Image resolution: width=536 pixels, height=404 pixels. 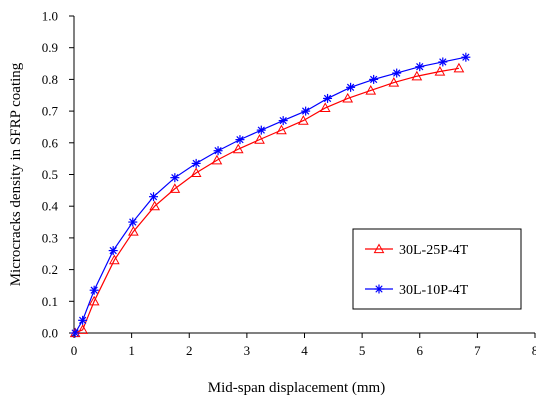 I want to click on legend-label: 30L-25P-4T, so click(x=434, y=250).